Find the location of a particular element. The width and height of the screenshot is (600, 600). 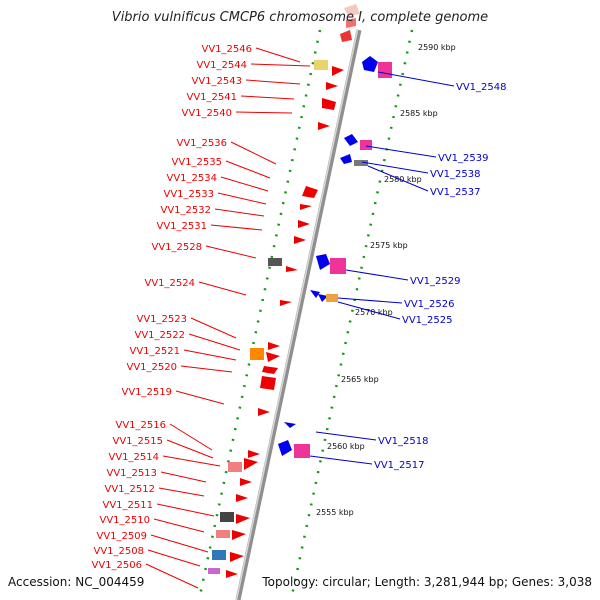

gene-label: VV1_2526 is located at coordinates (429, 304).